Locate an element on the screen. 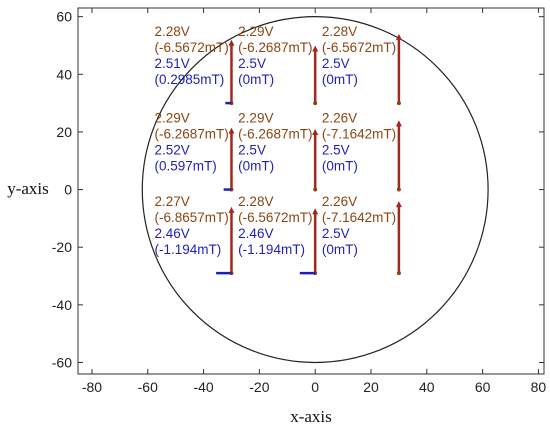 The width and height of the screenshot is (550, 434). voltage-label-z: 2.27V is located at coordinates (171, 201).